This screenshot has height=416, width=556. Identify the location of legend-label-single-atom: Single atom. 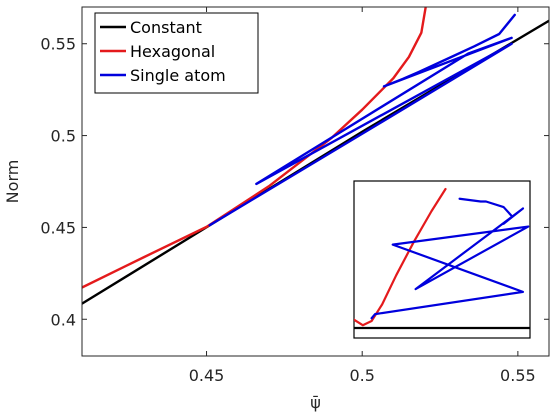
(178, 75).